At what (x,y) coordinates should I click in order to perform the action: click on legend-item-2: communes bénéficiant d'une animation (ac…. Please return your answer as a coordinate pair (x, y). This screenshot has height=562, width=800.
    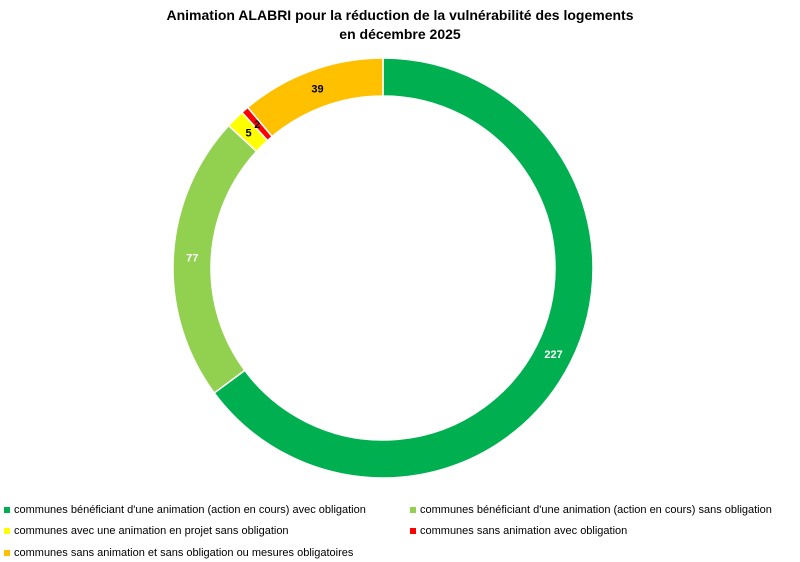
    Looking at the image, I should click on (591, 510).